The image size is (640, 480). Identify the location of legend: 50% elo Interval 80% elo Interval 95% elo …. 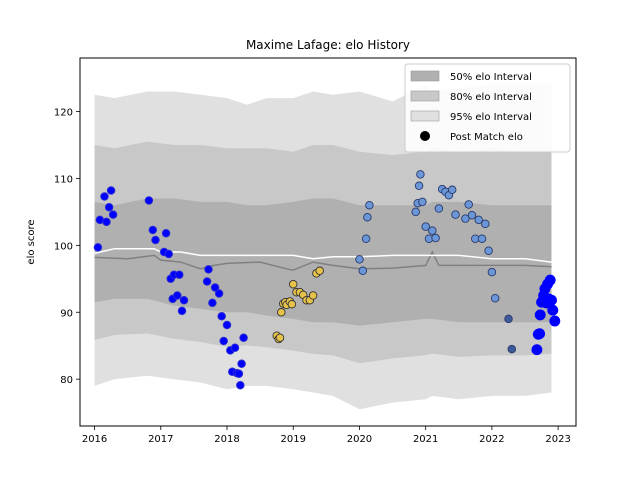
(487, 108).